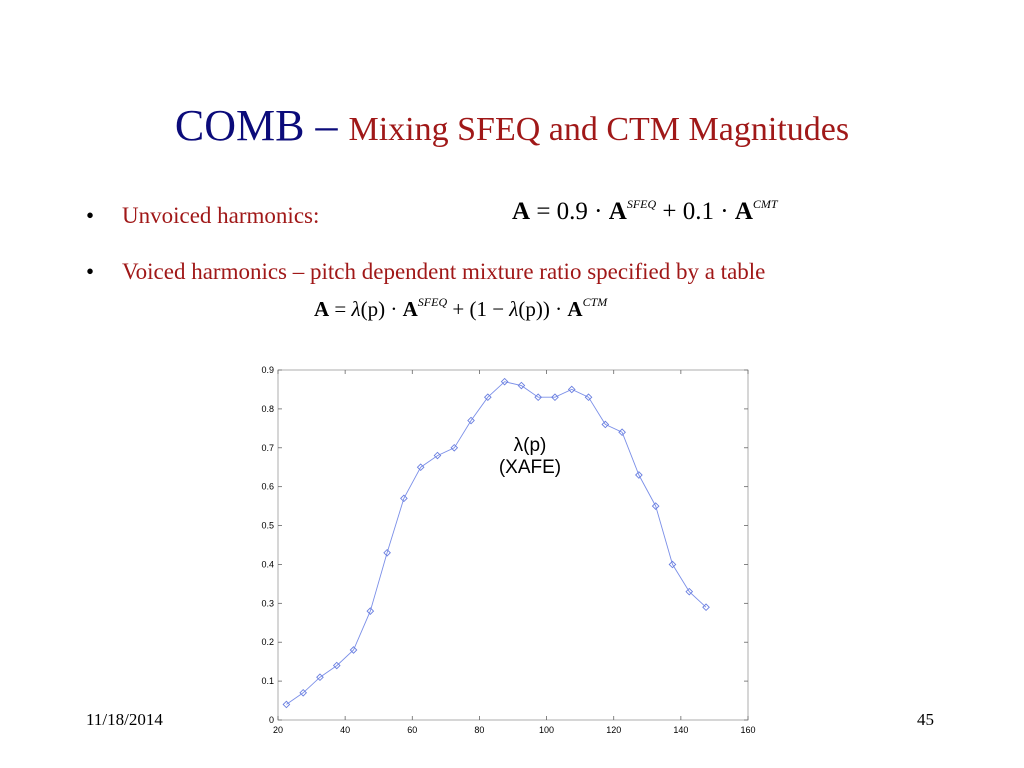 The height and width of the screenshot is (768, 1024). What do you see at coordinates (124, 719) in the screenshot?
I see `footer-date: 11/18/2014` at bounding box center [124, 719].